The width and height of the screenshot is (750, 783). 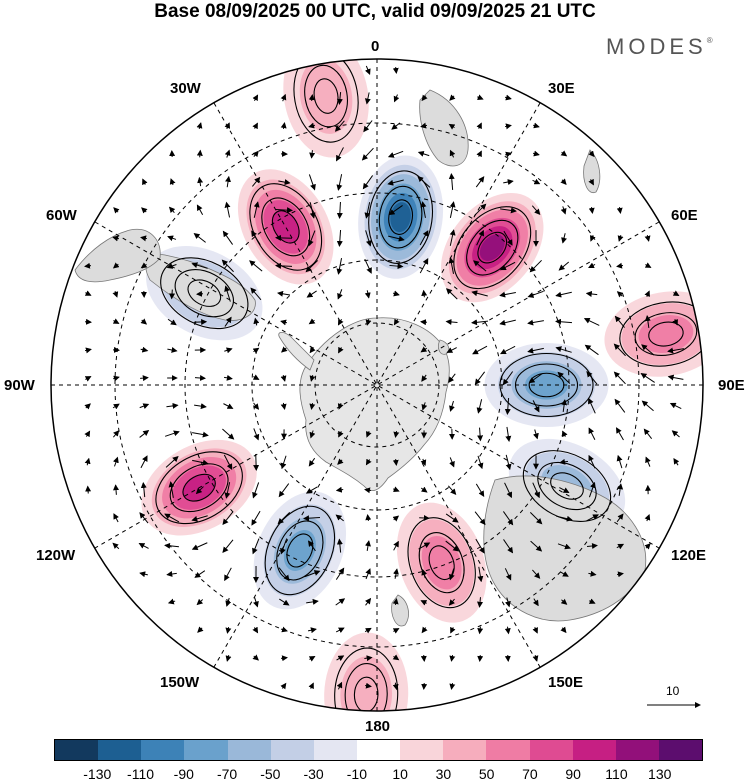 I want to click on colorbar-tick-label: -50, so click(x=270, y=774).